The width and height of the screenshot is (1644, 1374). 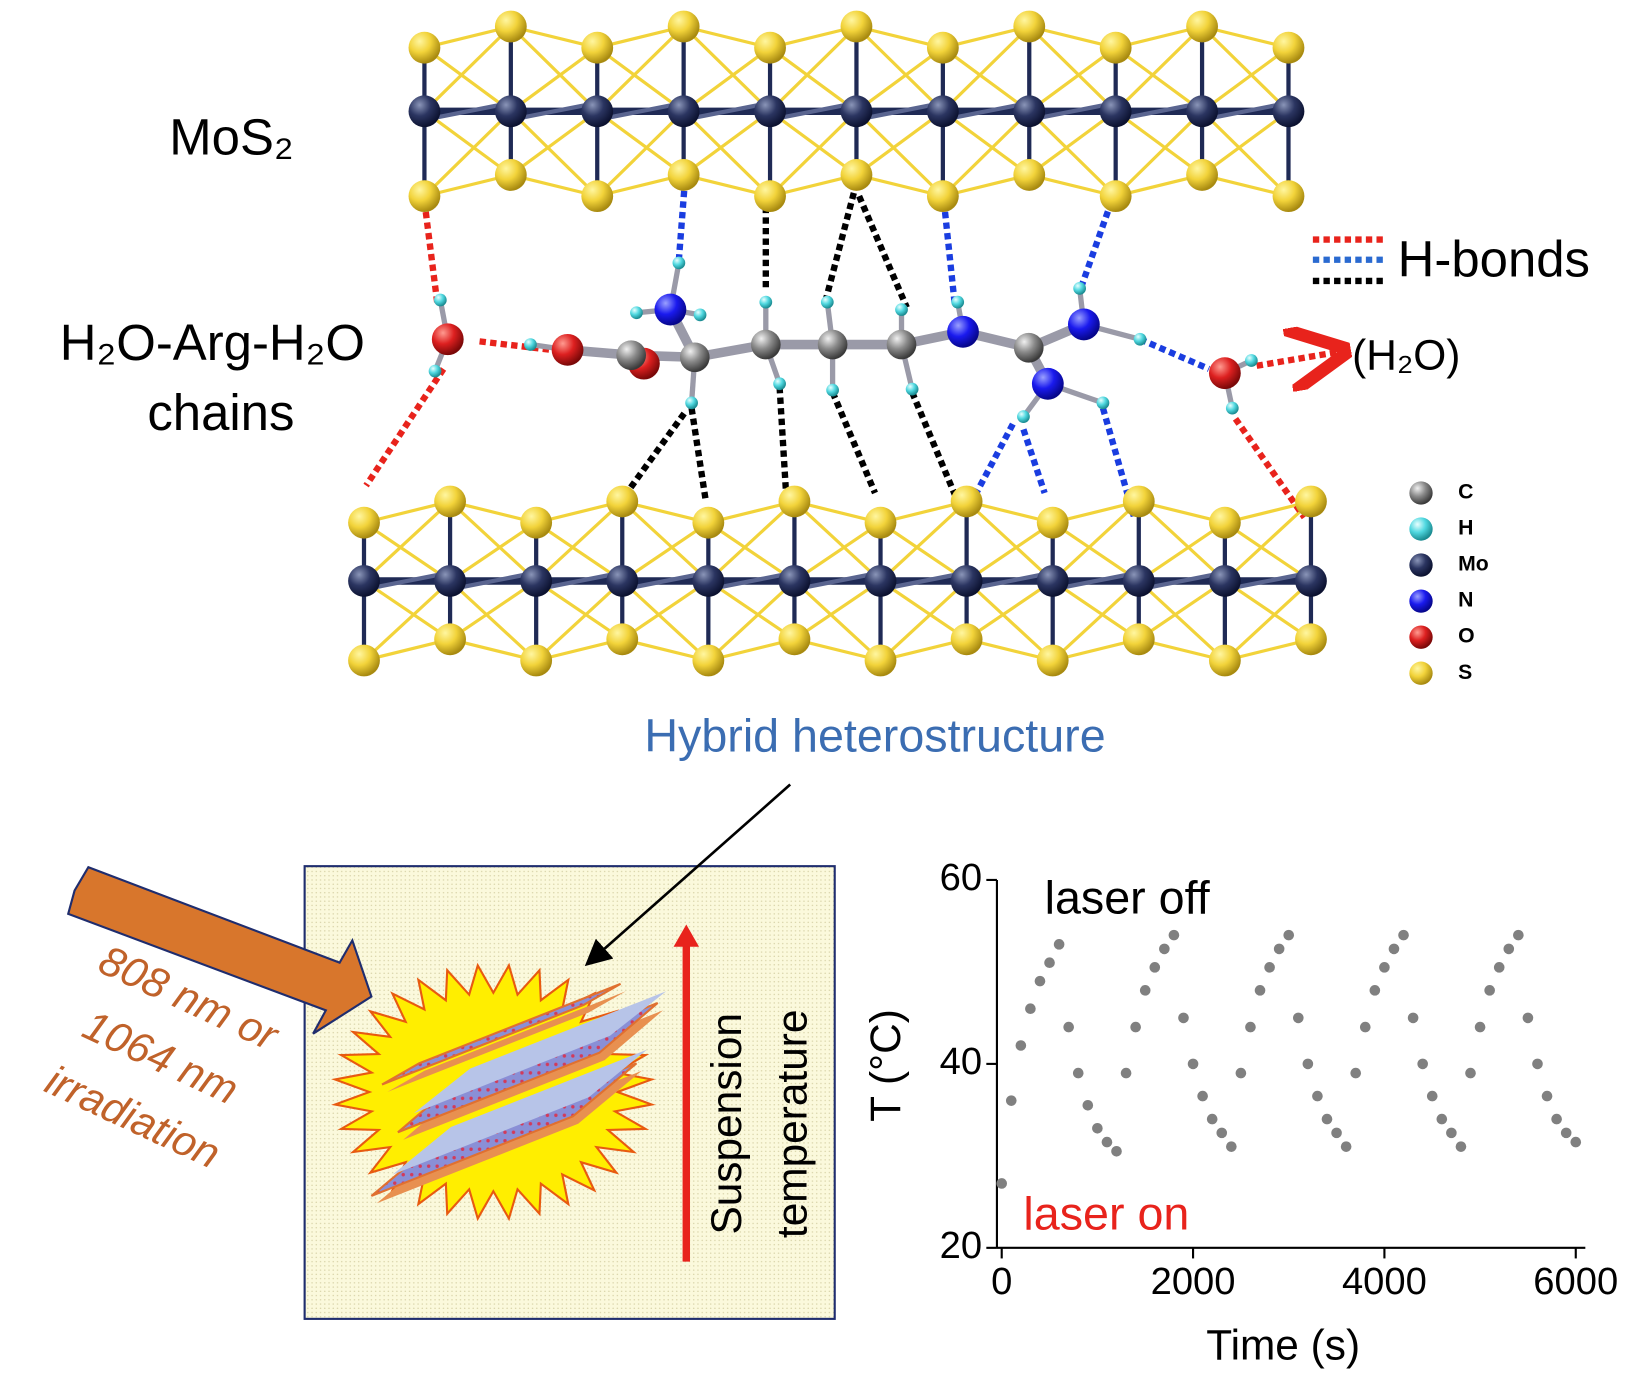 I want to click on chain-label: H₂O-Arg-H₂O, so click(x=212, y=342).